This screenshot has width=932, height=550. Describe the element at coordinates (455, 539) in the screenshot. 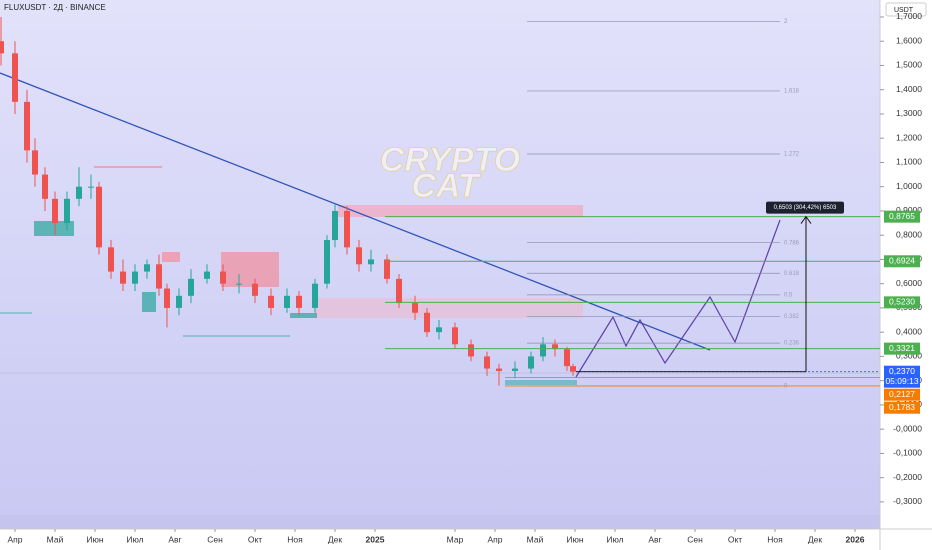

I see `x-tick-label: Мар` at that location.